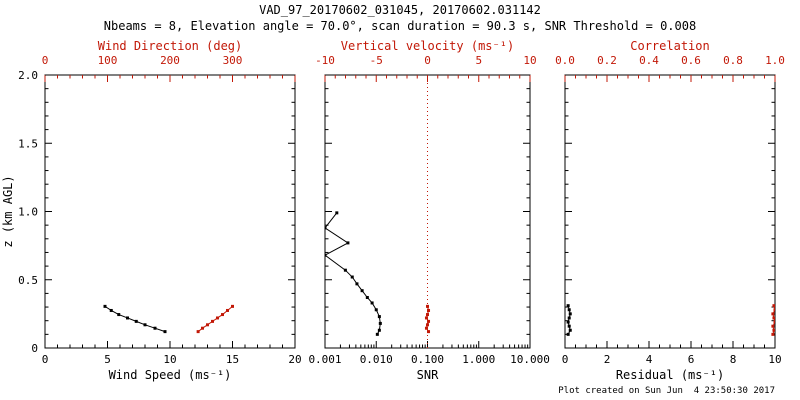 The width and height of the screenshot is (800, 400). I want to click on x-tick-label: 4, so click(649, 359).